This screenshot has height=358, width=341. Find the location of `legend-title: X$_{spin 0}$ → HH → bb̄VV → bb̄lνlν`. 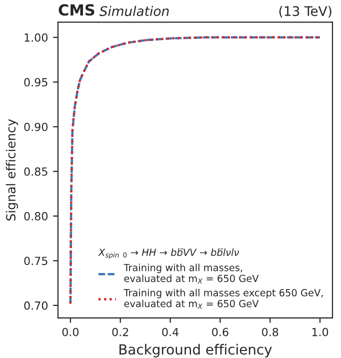

legend-title: X$_{spin 0}$ → HH → bb̄VV → bb̄lνlν is located at coordinates (168, 253).